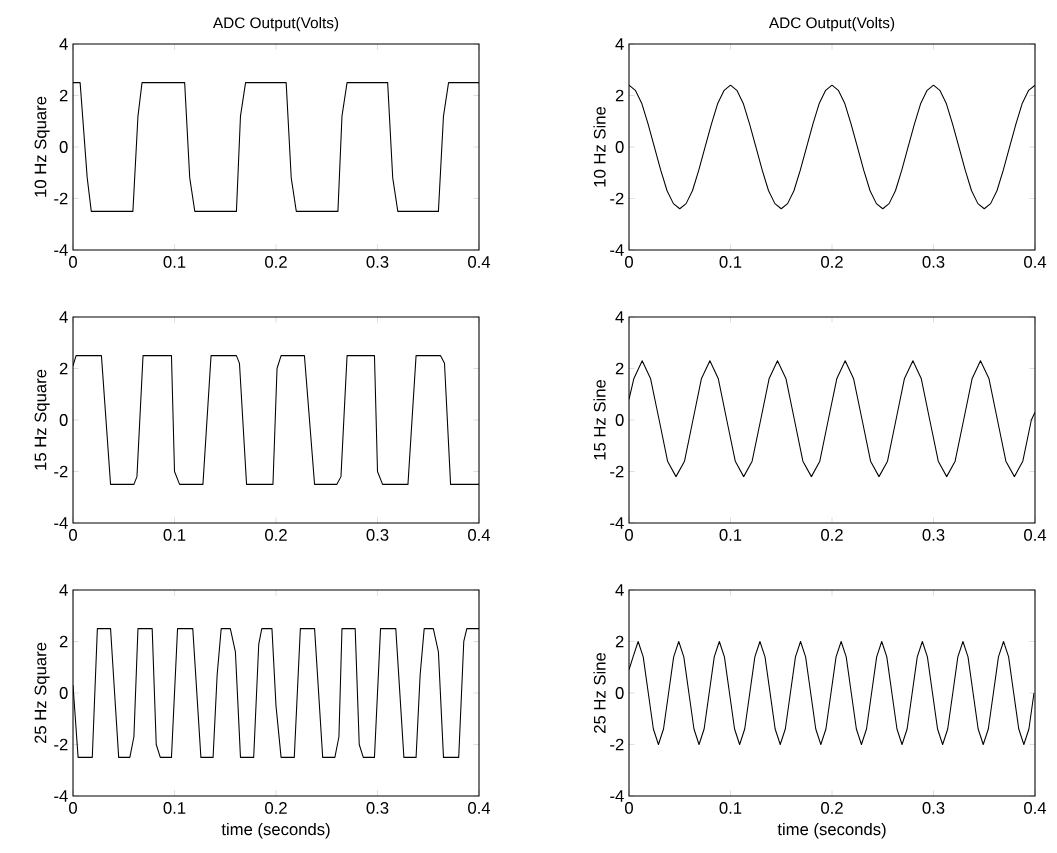 This screenshot has width=1057, height=853. What do you see at coordinates (599, 146) in the screenshot?
I see `y-axis-title: 10 Hz Sine` at bounding box center [599, 146].